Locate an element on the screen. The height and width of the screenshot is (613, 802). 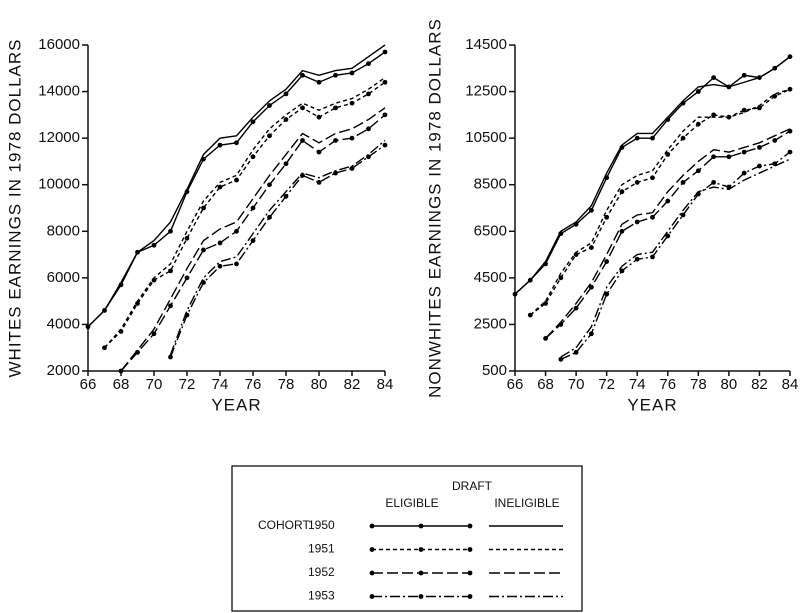
legend-column: ELIGIBLE is located at coordinates (411, 503).